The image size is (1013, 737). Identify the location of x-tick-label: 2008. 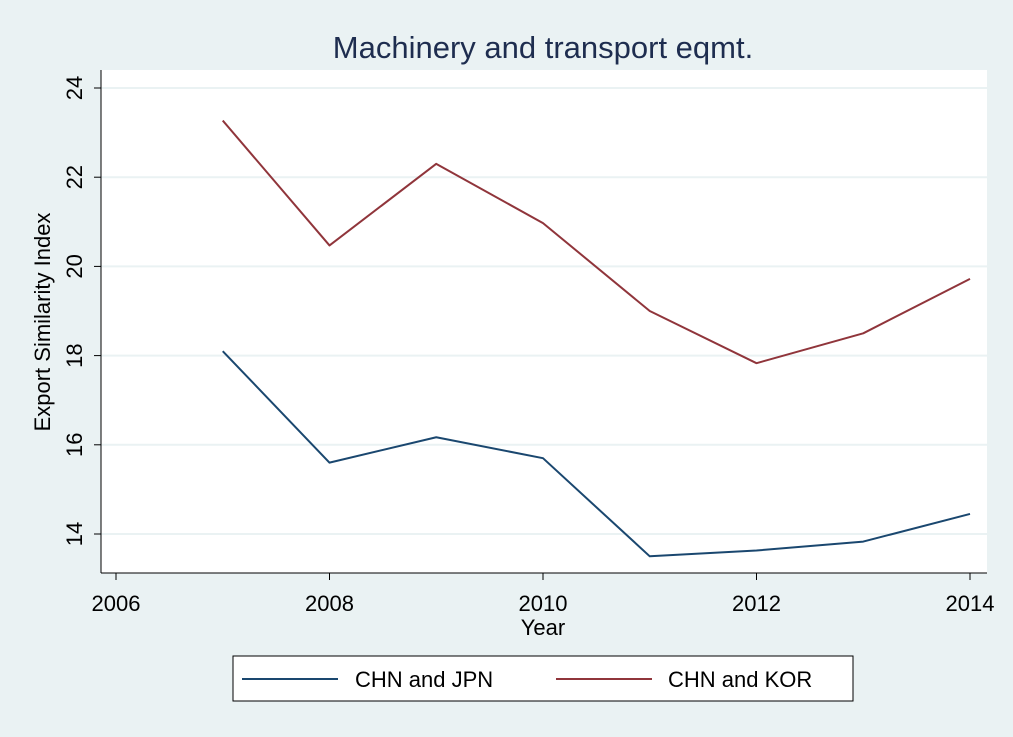
(329, 603).